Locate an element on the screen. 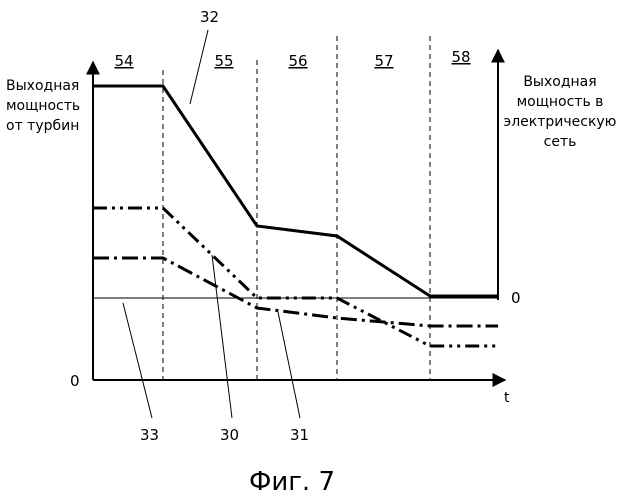  t-label: t is located at coordinates (507, 398).